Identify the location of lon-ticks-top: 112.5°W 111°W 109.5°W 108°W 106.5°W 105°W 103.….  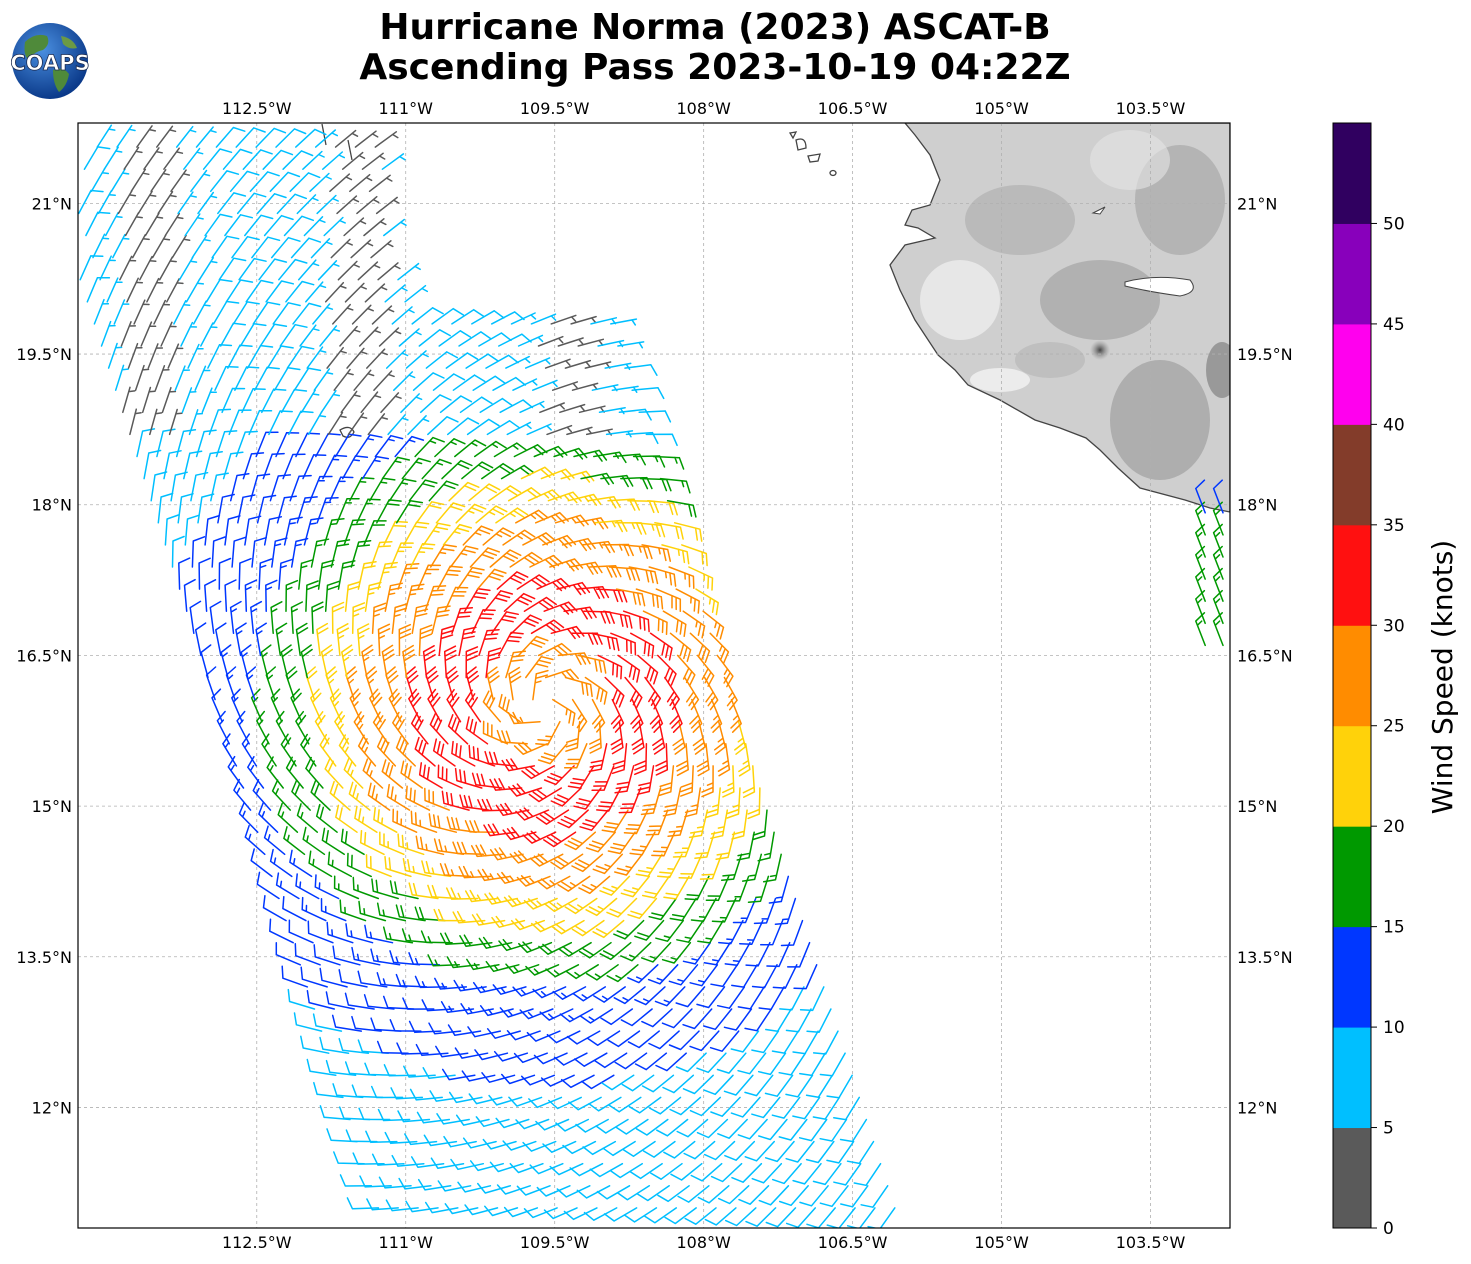
(704, 108).